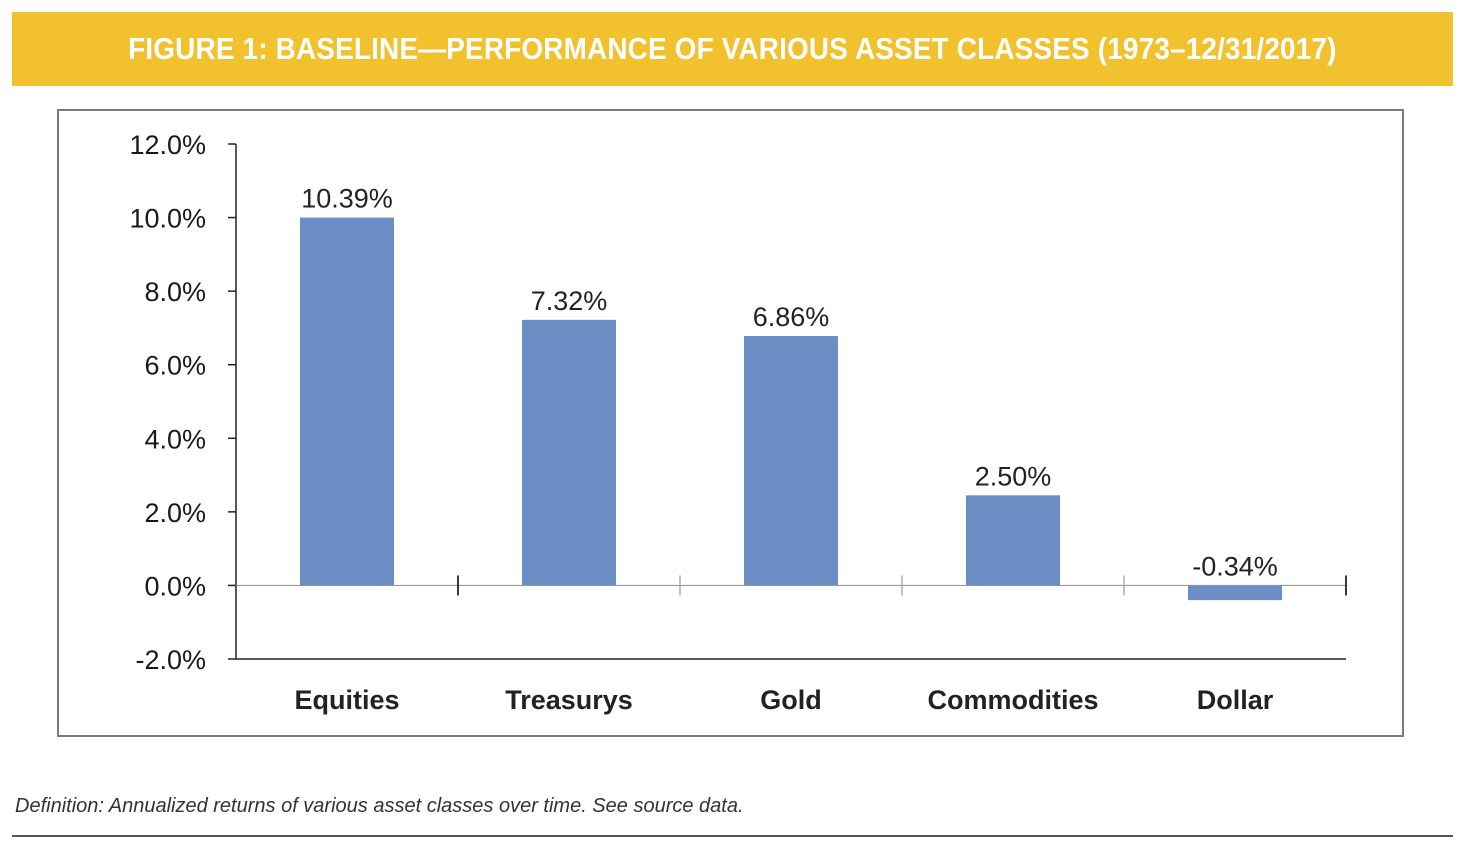 The height and width of the screenshot is (852, 1465). Describe the element at coordinates (1235, 566) in the screenshot. I see `data-label: -0.34%` at that location.